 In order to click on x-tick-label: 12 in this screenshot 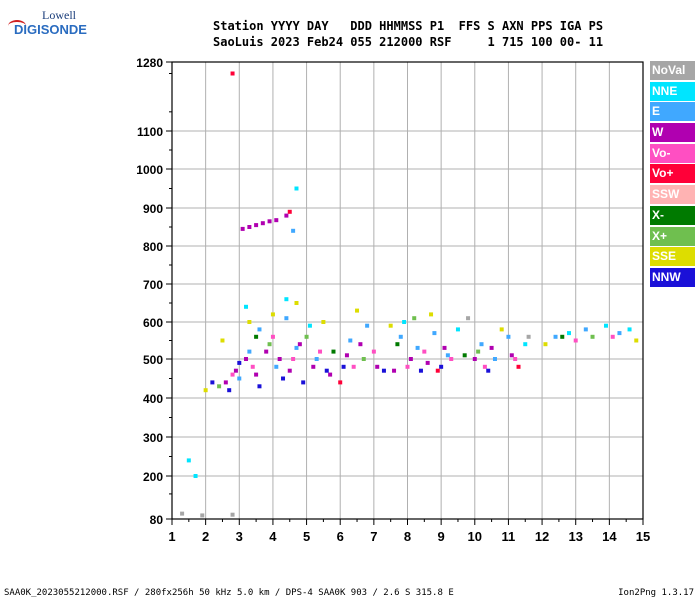, I will do `click(542, 536)`.